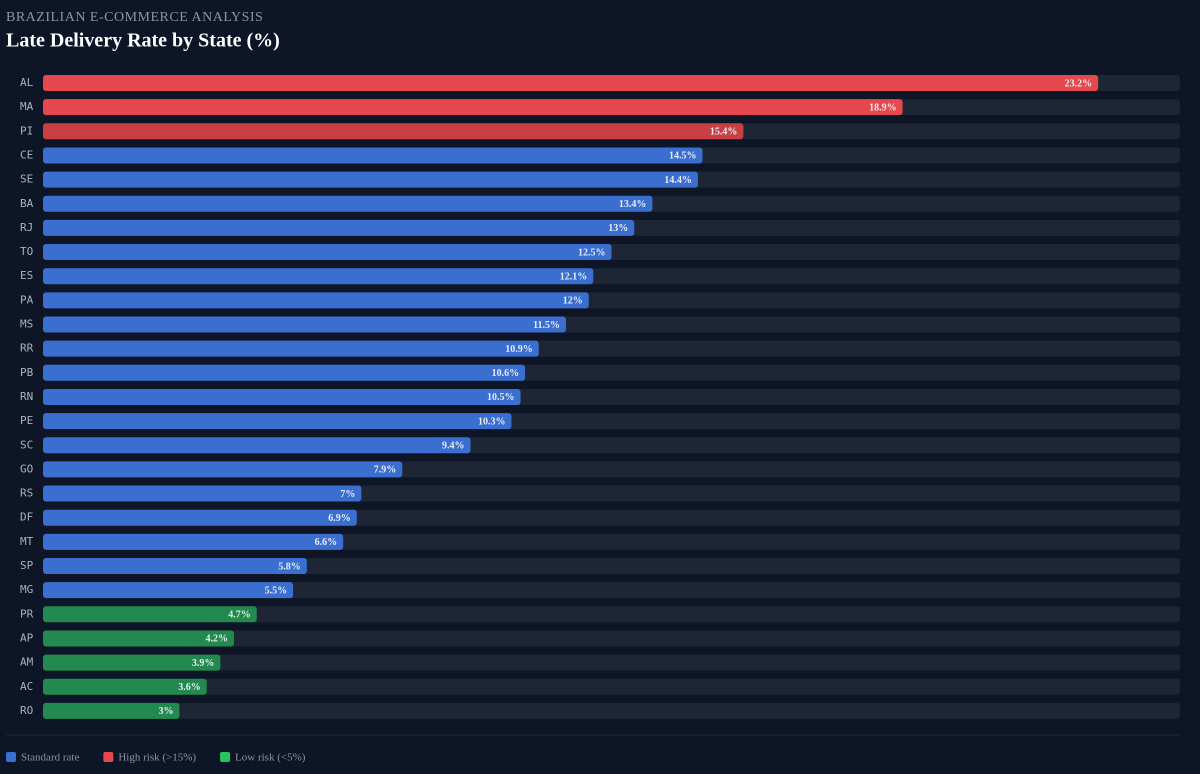  What do you see at coordinates (189, 687) in the screenshot?
I see `value-label: 3.6%` at bounding box center [189, 687].